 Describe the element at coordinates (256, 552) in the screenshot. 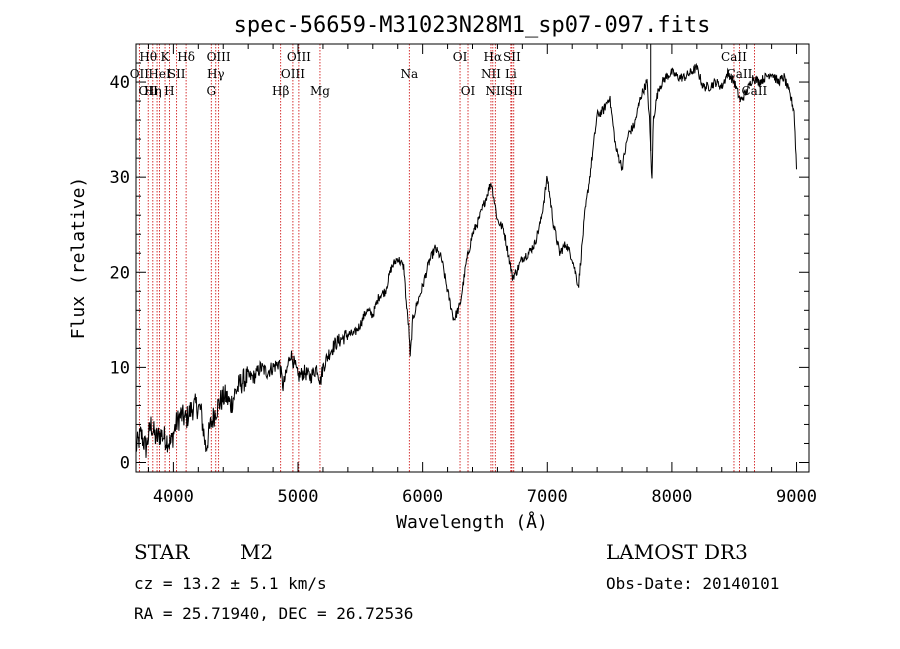

I see `object-subclass: M2` at that location.